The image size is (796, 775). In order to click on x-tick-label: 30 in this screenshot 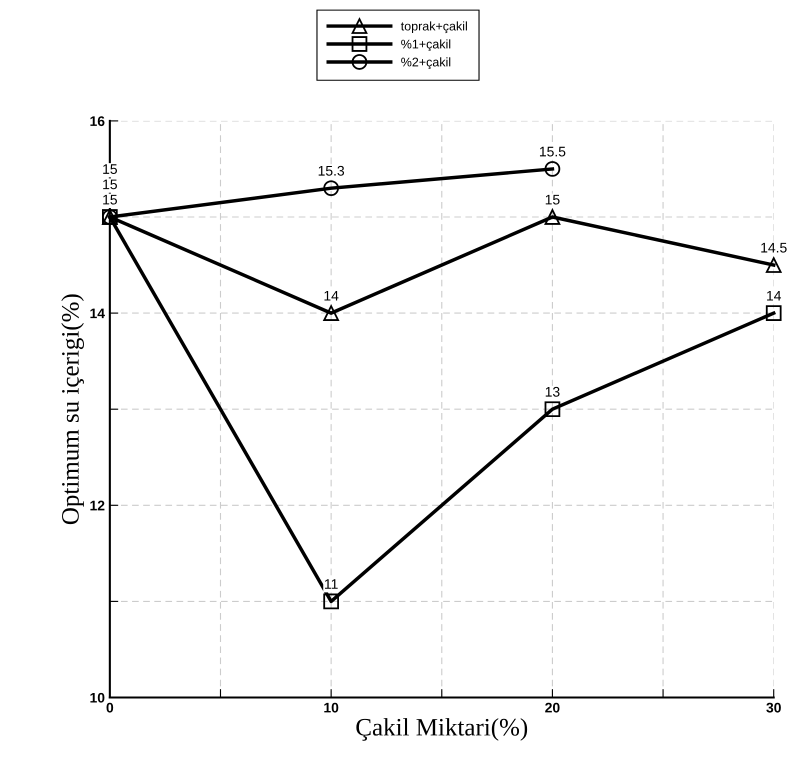, I will do `click(773, 707)`.